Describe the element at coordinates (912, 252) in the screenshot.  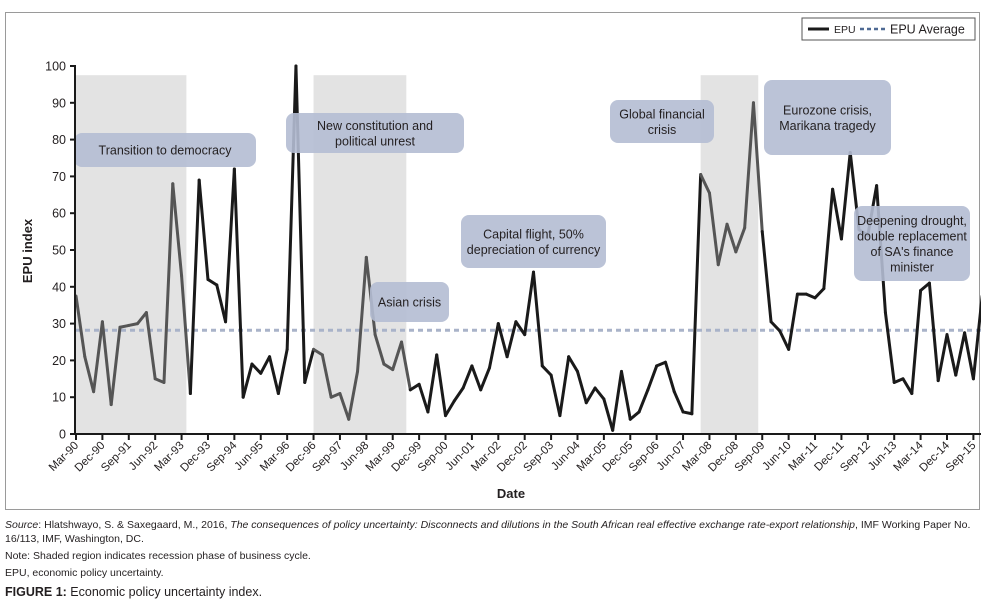
I see `annotation-text: of SA's finance` at that location.